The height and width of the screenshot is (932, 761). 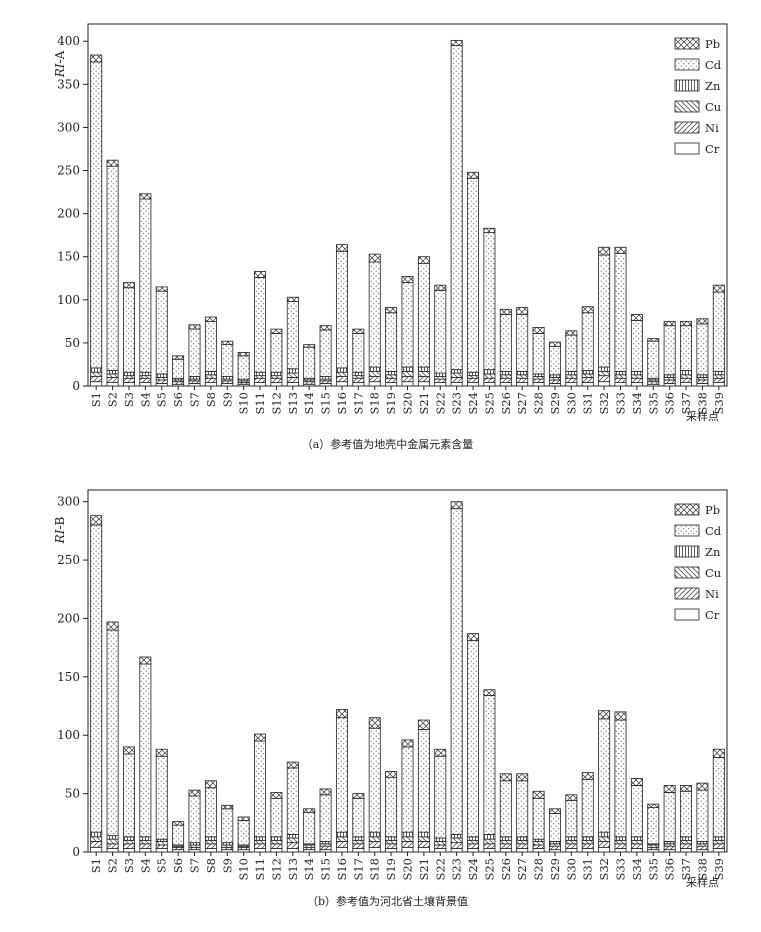 I want to click on bar-ni-s12, so click(x=276, y=846).